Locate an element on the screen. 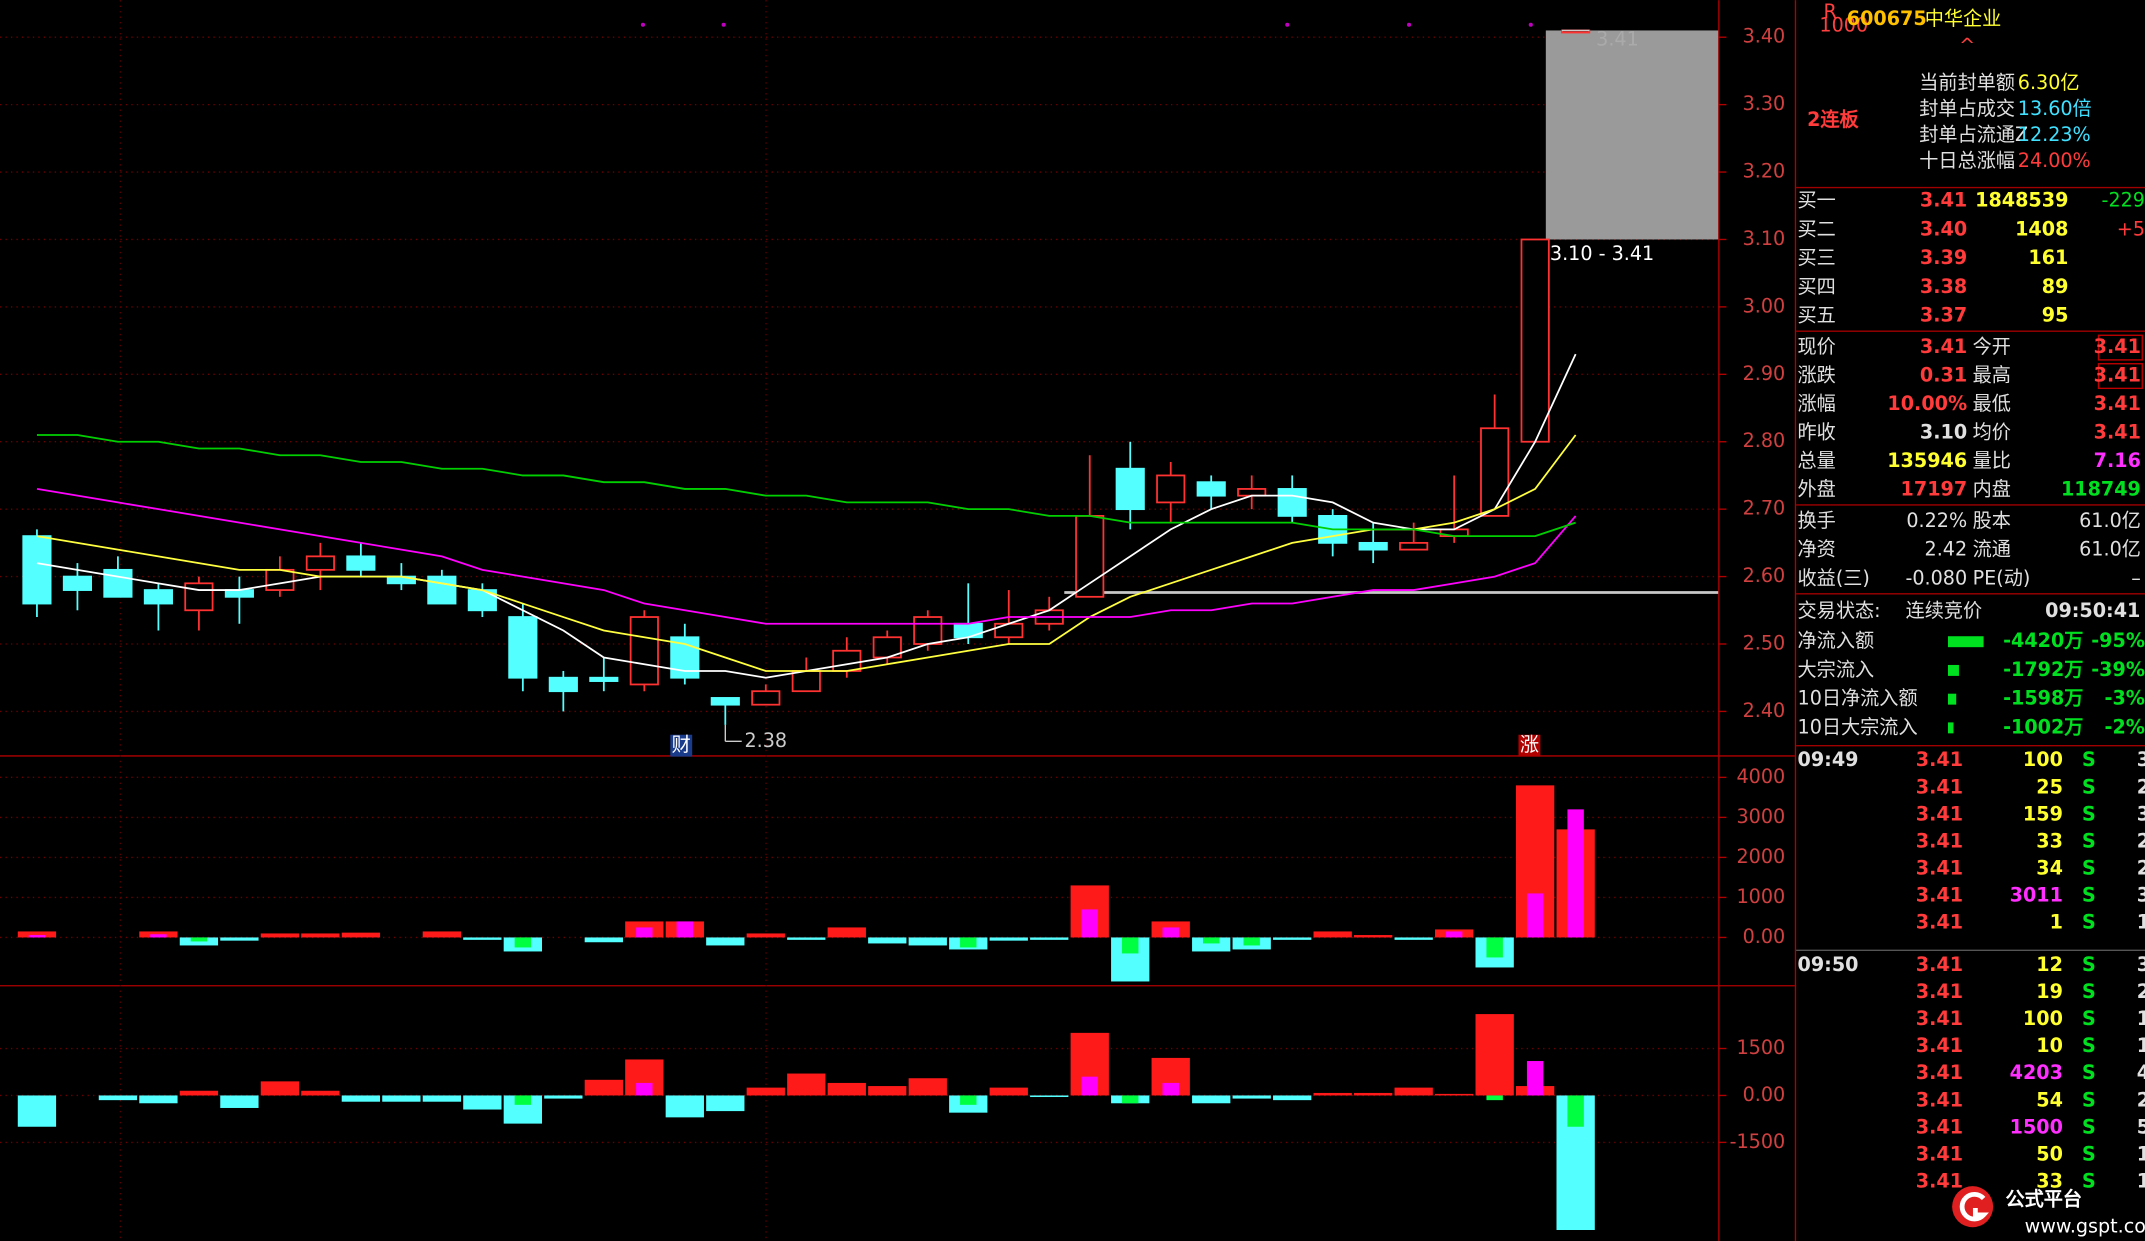  status-time: 09:50:41 is located at coordinates (2092, 610).